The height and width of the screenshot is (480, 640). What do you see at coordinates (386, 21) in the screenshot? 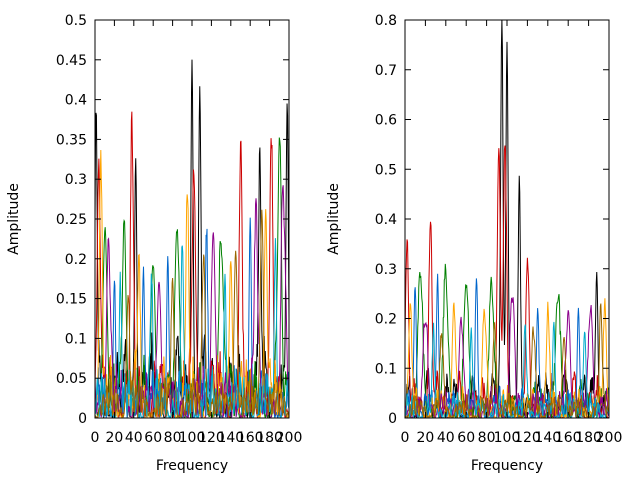
I see `y-tick-label: 0.8` at bounding box center [386, 21].